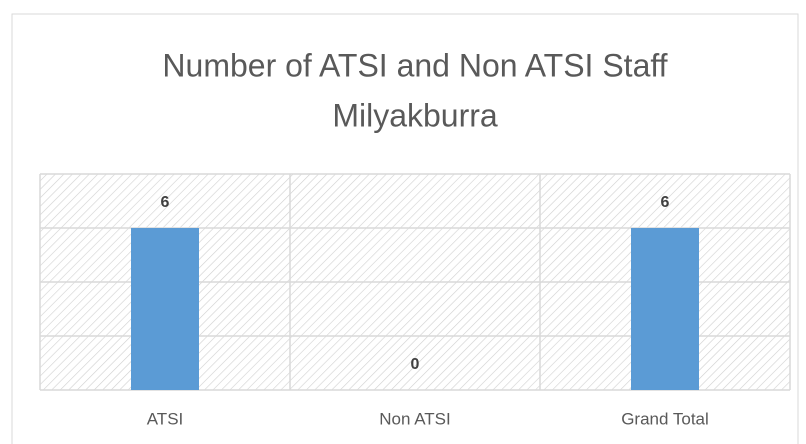  Describe the element at coordinates (415, 364) in the screenshot. I see `data-label: 0` at that location.